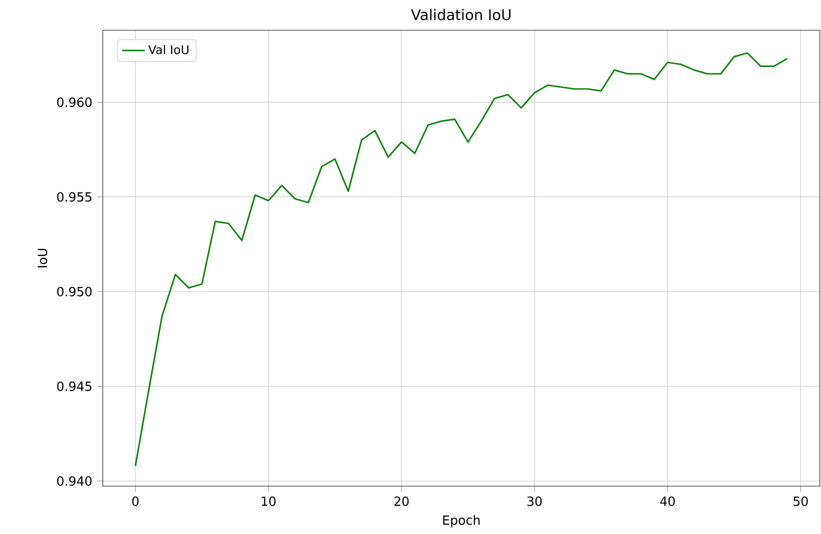 The width and height of the screenshot is (821, 534). Describe the element at coordinates (168, 49) in the screenshot. I see `legend-label: Val IoU` at that location.